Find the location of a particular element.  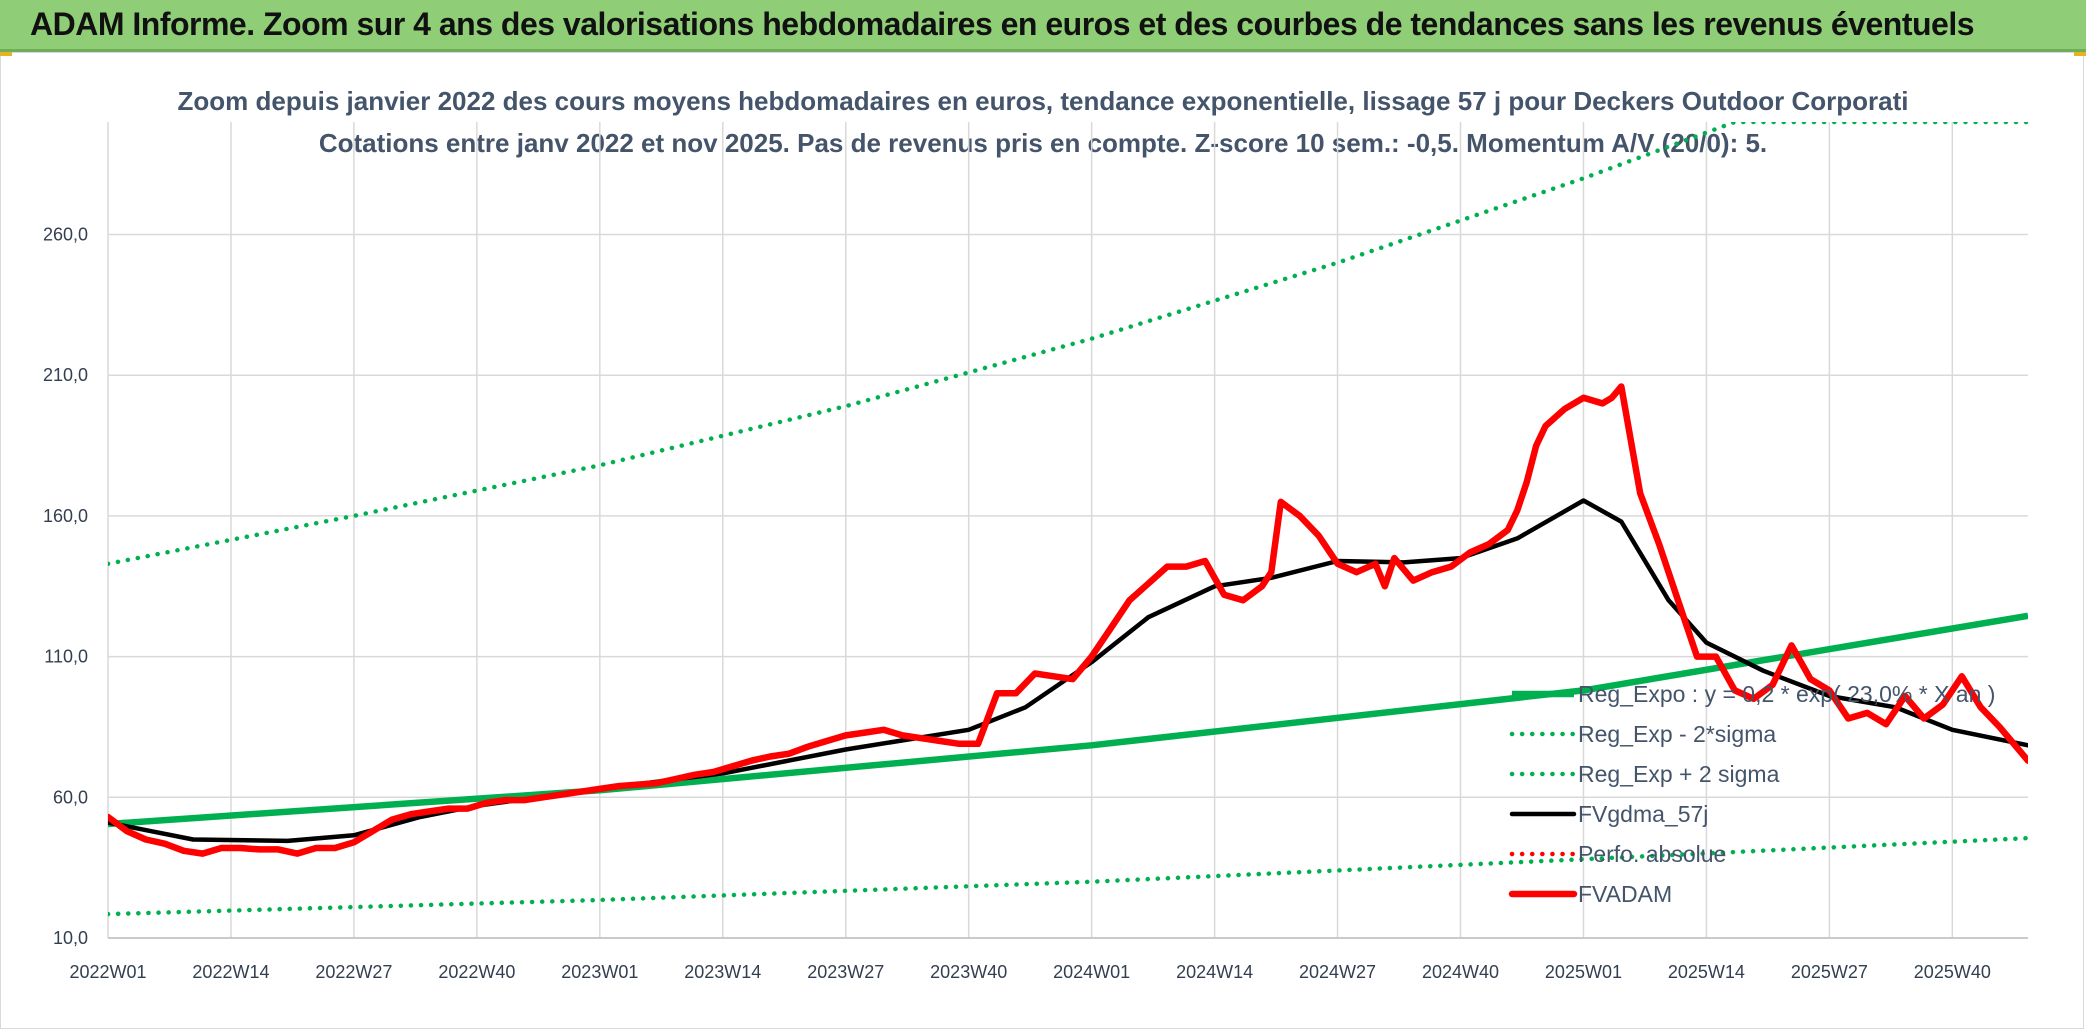

y-tick-label: 60,0 is located at coordinates (70, 797).